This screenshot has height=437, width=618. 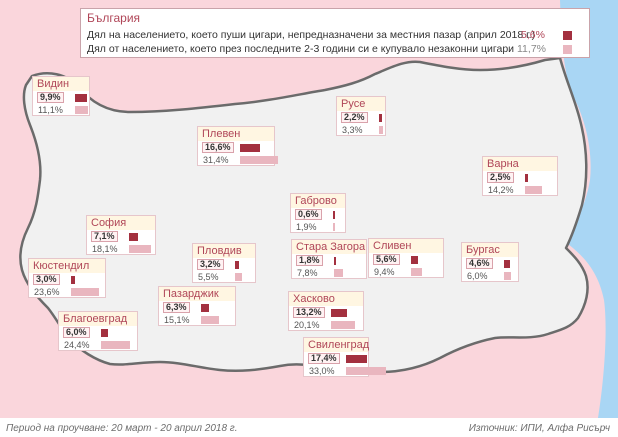 What do you see at coordinates (306, 227) in the screenshot?
I see `region-buyers-value: 1,9%` at bounding box center [306, 227].